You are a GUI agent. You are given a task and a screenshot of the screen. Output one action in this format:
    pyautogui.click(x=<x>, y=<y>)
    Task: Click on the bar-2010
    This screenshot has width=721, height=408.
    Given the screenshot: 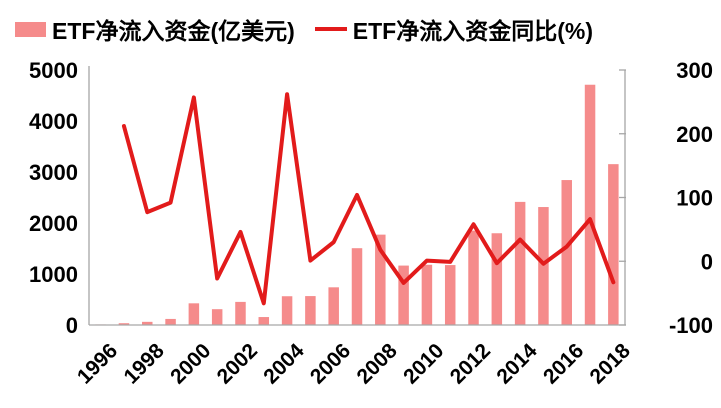 What is the action you would take?
    pyautogui.click(x=427, y=294)
    